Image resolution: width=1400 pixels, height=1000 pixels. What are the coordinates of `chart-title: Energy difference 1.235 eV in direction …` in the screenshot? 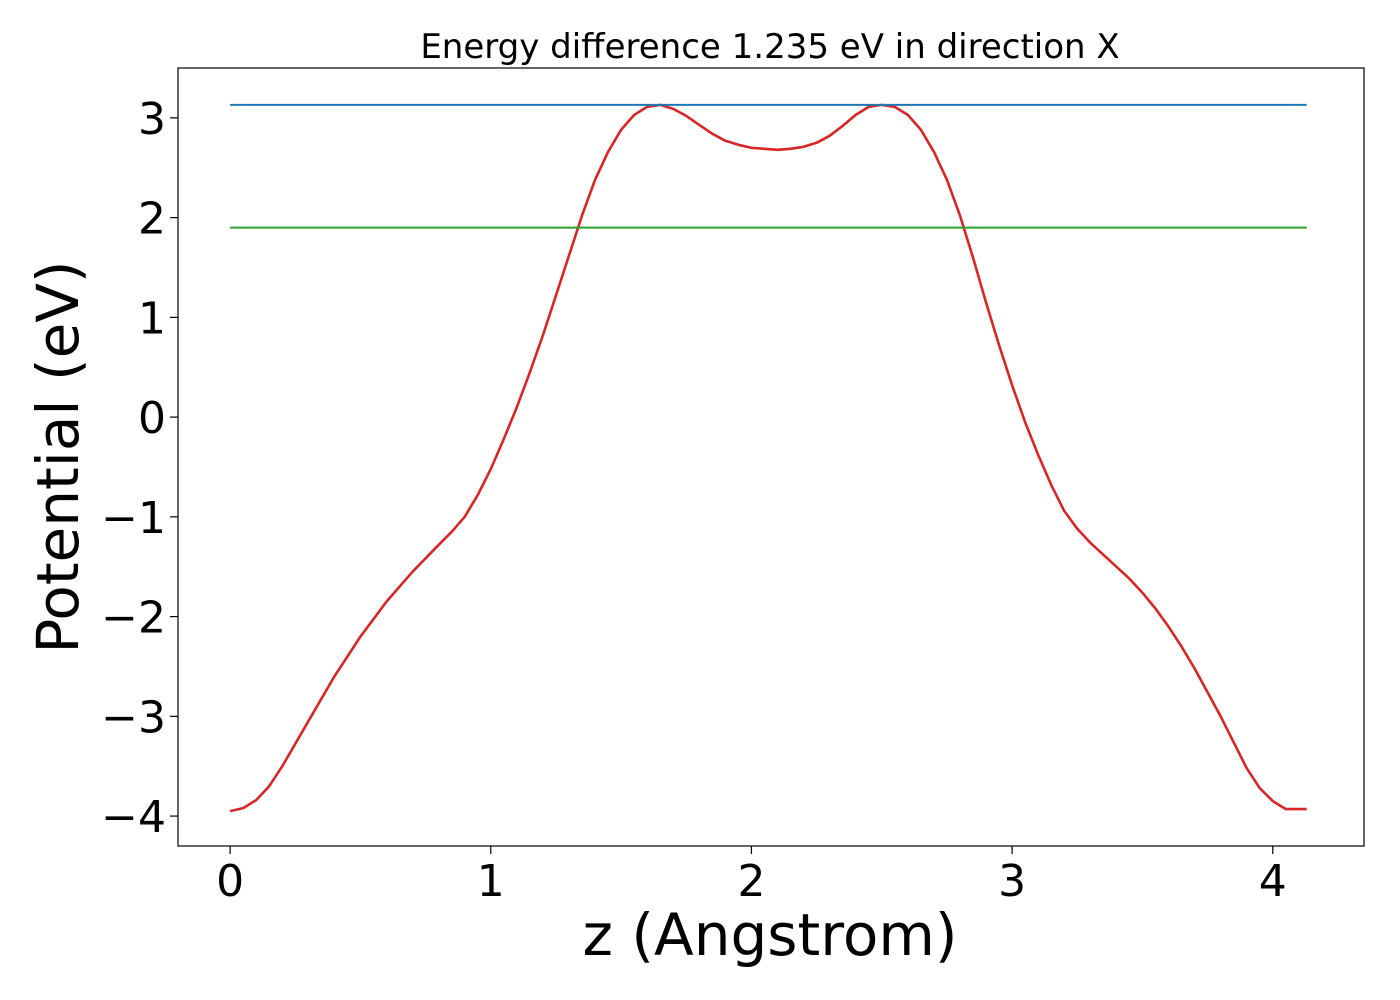 It's located at (769, 47).